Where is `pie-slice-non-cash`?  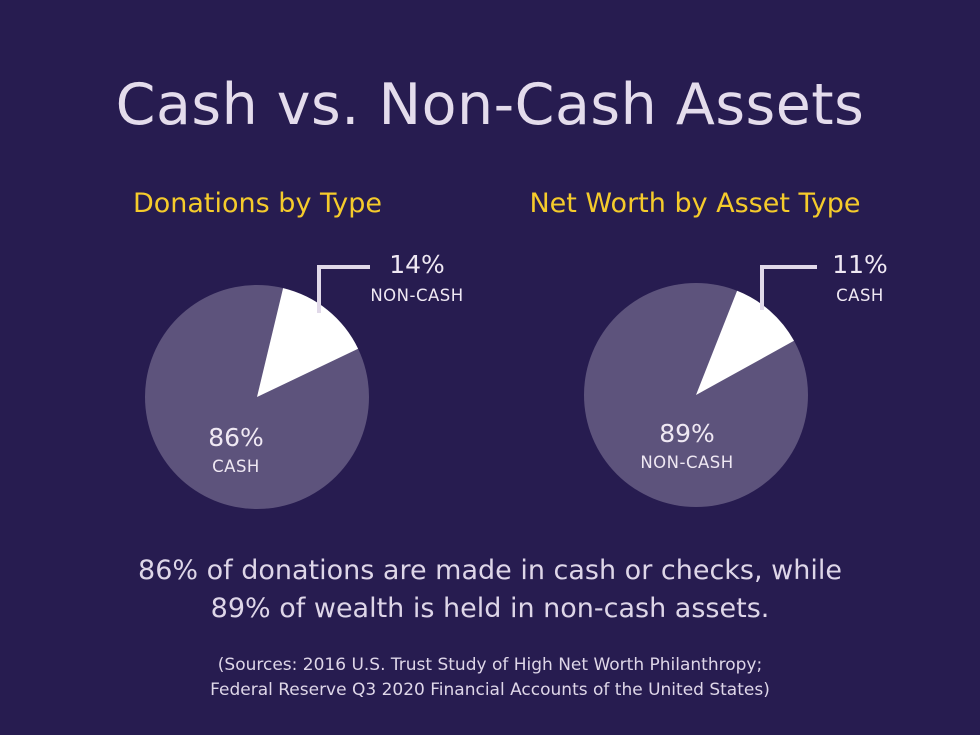 pie-slice-non-cash is located at coordinates (308, 342).